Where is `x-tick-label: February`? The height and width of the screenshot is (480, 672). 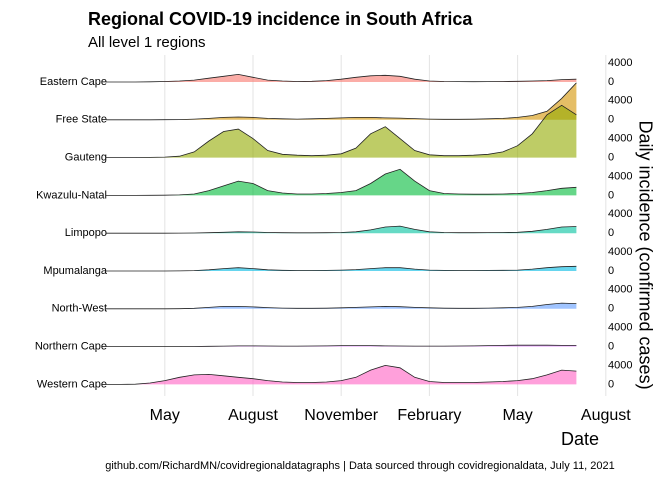
x-tick-label: February is located at coordinates (429, 415).